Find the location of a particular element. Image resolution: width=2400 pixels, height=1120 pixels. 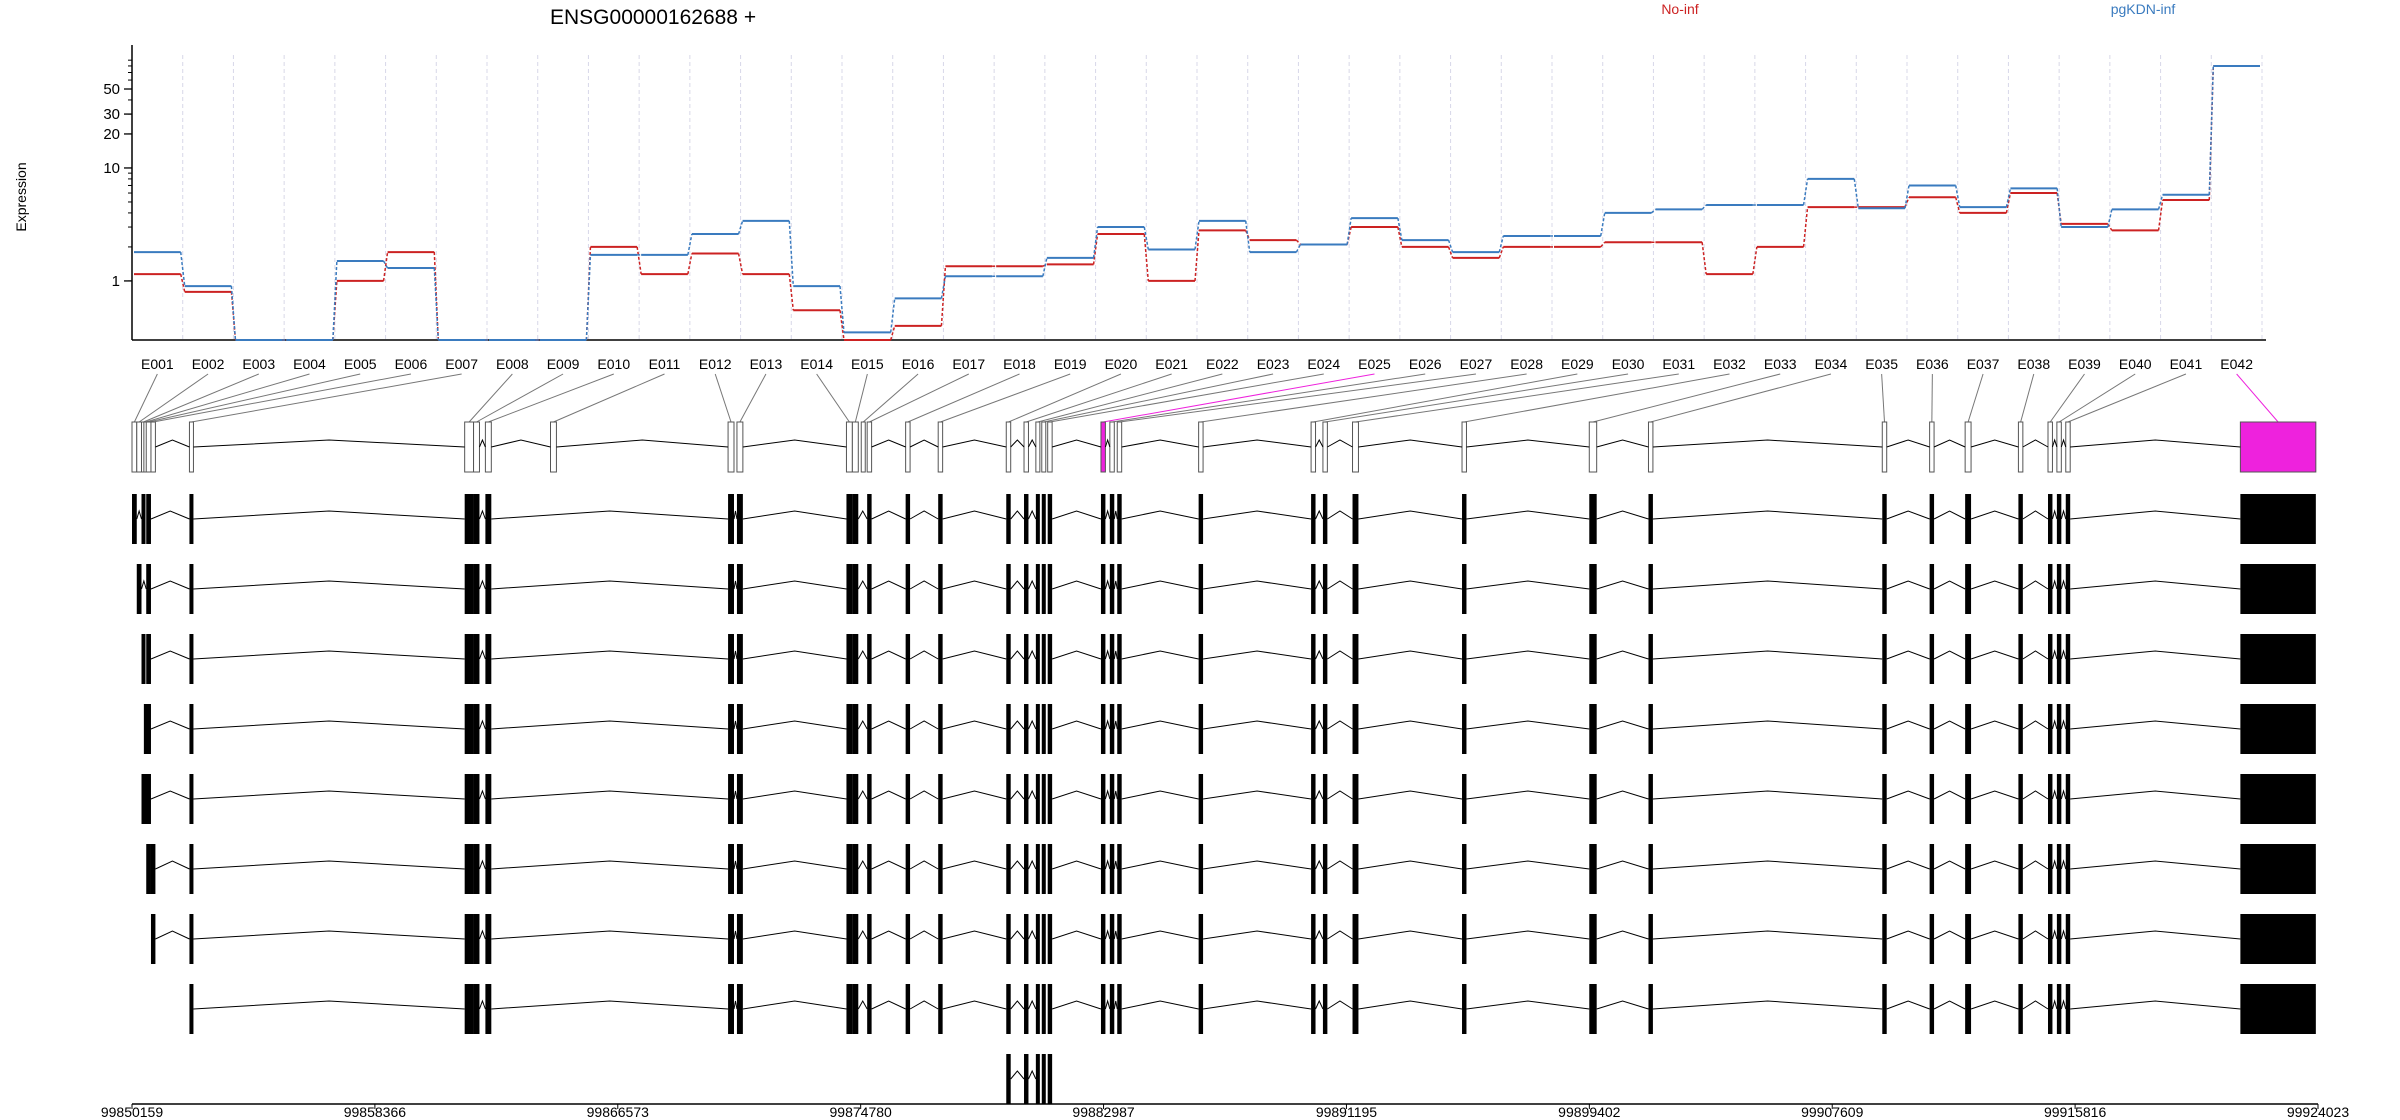

connector-E026 is located at coordinates (1268, 398).